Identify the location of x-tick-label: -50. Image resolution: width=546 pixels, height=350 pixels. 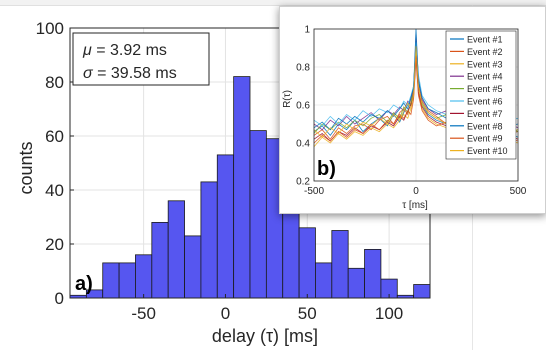
(143, 313).